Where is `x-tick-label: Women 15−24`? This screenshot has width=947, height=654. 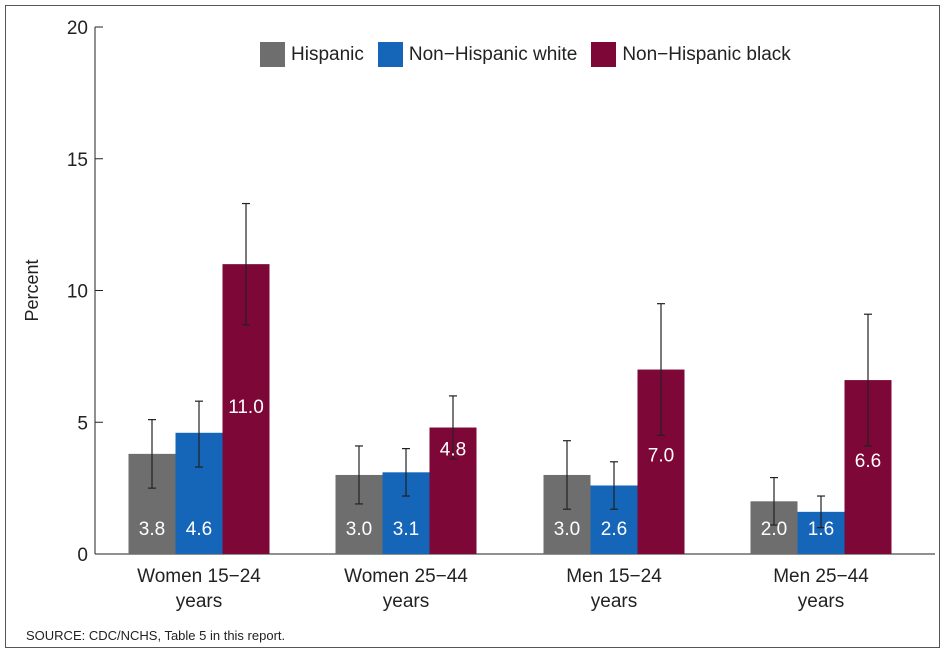
x-tick-label: Women 15−24 is located at coordinates (199, 576).